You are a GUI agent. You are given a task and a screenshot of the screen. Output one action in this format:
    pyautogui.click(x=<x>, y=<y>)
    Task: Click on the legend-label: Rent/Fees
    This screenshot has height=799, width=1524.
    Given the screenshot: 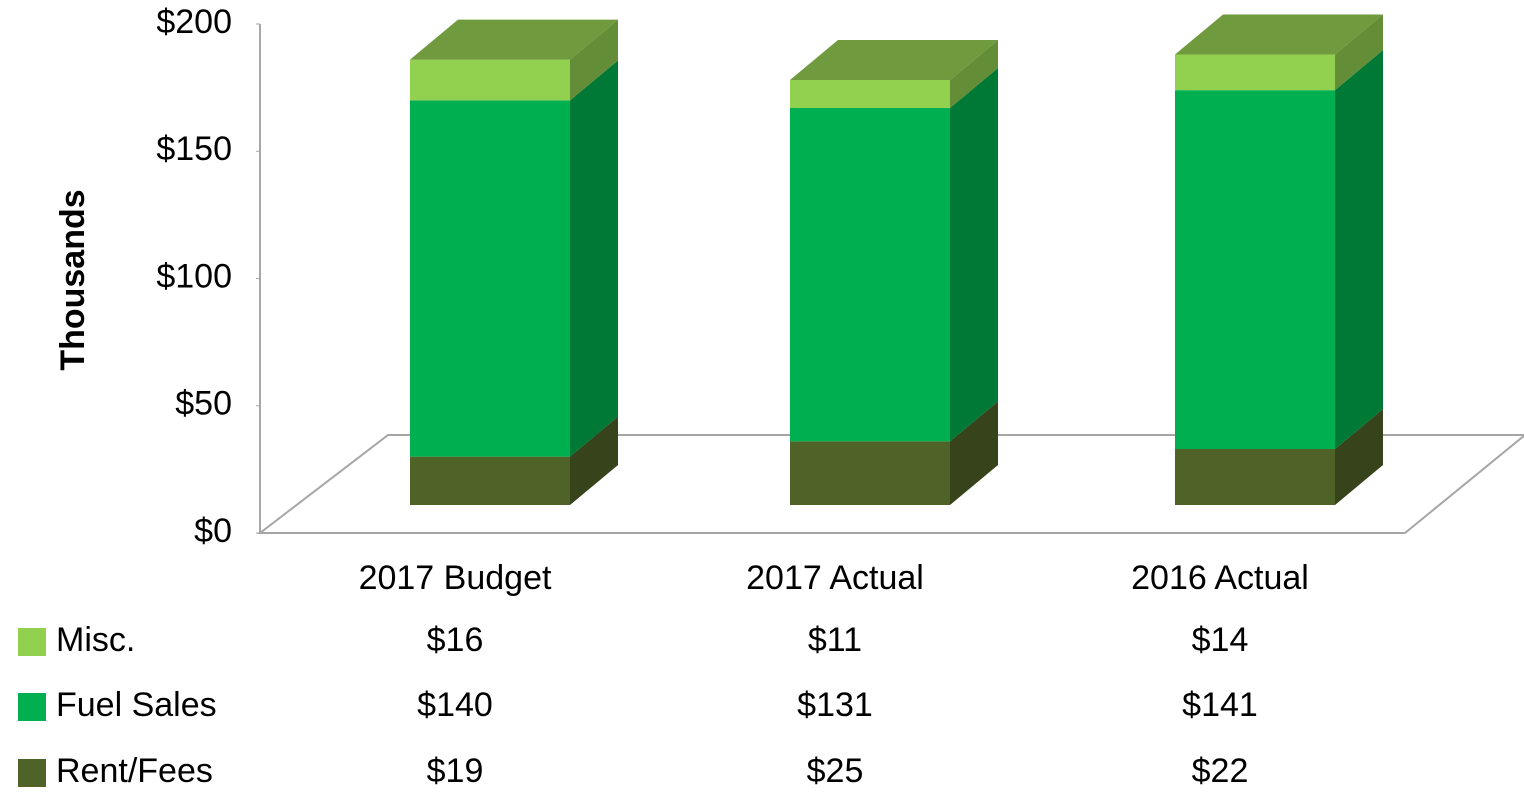 What is the action you would take?
    pyautogui.click(x=134, y=771)
    